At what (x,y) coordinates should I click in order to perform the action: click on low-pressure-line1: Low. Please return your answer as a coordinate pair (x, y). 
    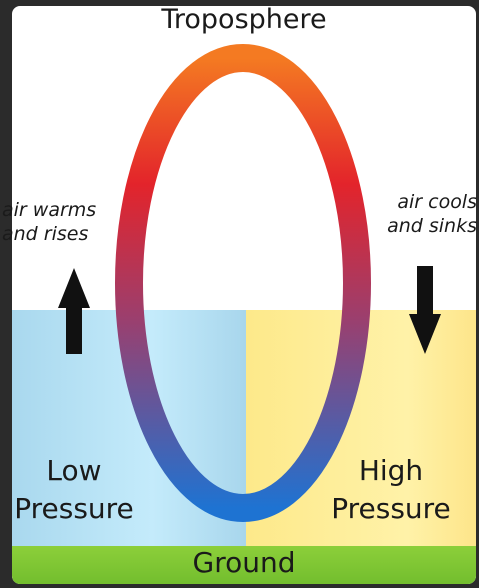
    Looking at the image, I should click on (74, 470).